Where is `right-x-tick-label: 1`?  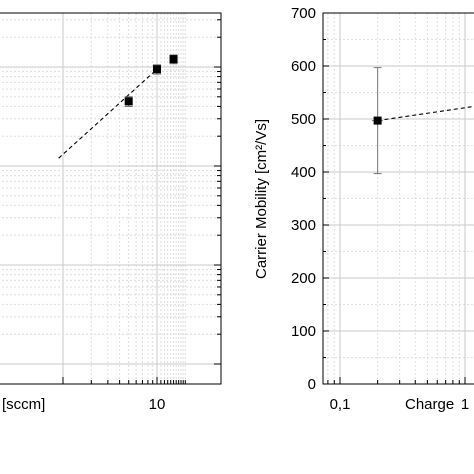
right-x-tick-label: 1 is located at coordinates (465, 404).